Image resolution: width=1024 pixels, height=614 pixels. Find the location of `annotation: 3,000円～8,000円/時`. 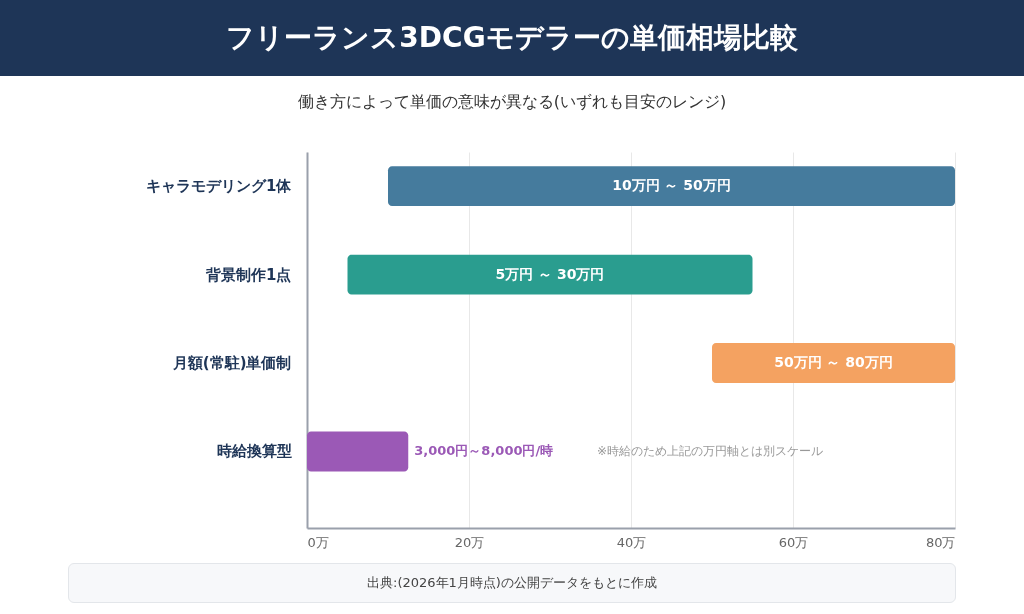

annotation: 3,000円～8,000円/時 is located at coordinates (484, 451).